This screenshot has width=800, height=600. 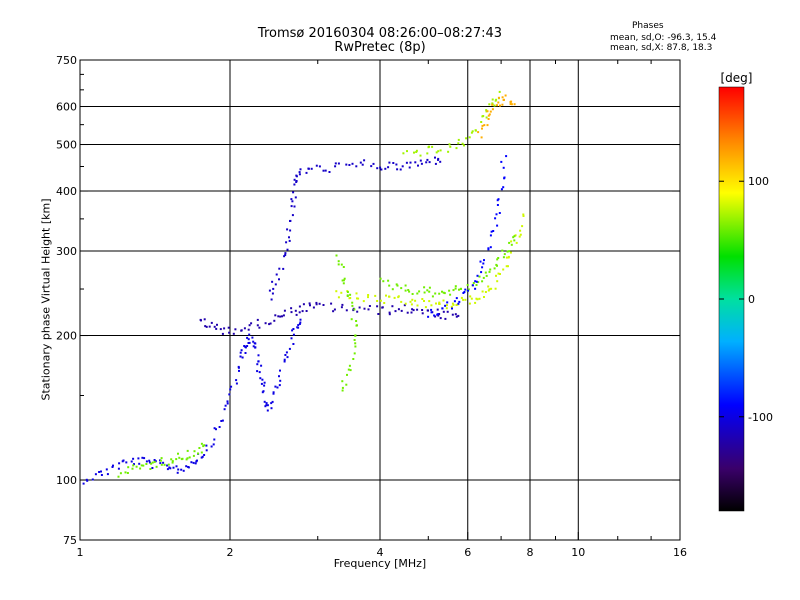 What do you see at coordinates (751, 299) in the screenshot?
I see `colorbar-tick-label: 0` at bounding box center [751, 299].